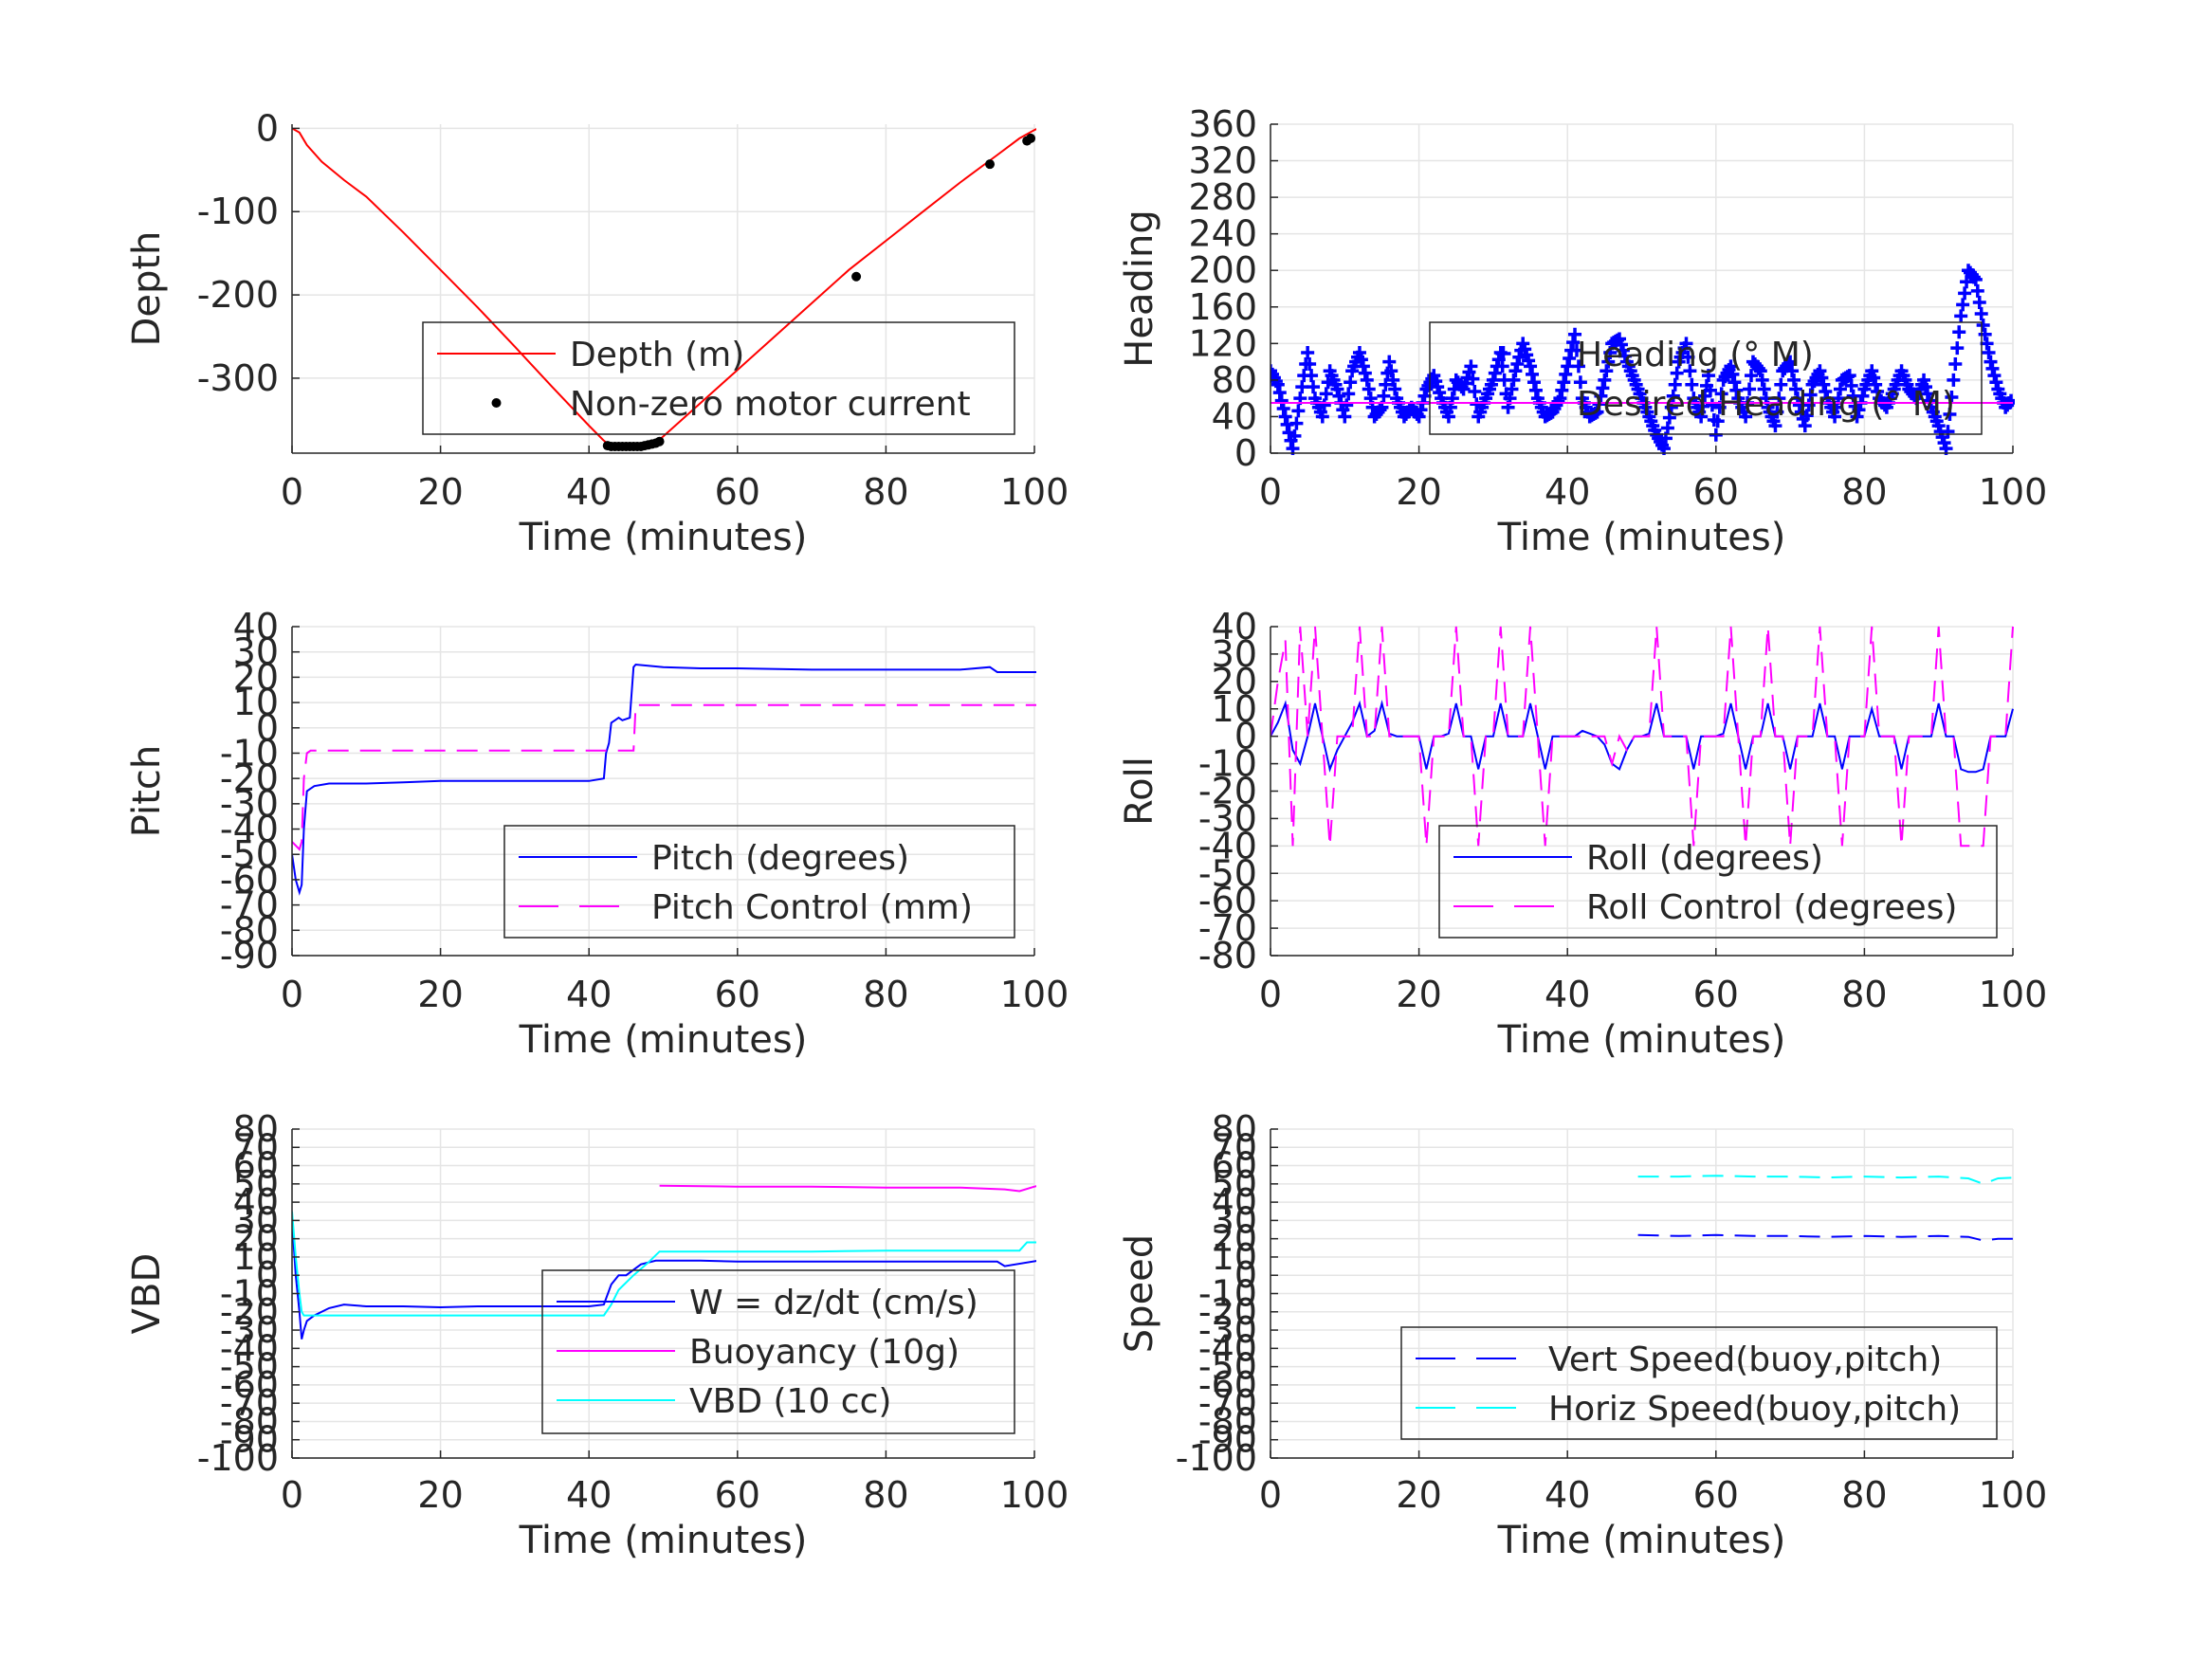 This screenshot has width=2212, height=1659. What do you see at coordinates (790, 1401) in the screenshot?
I see `legend-label: VBD (10 cc)` at bounding box center [790, 1401].